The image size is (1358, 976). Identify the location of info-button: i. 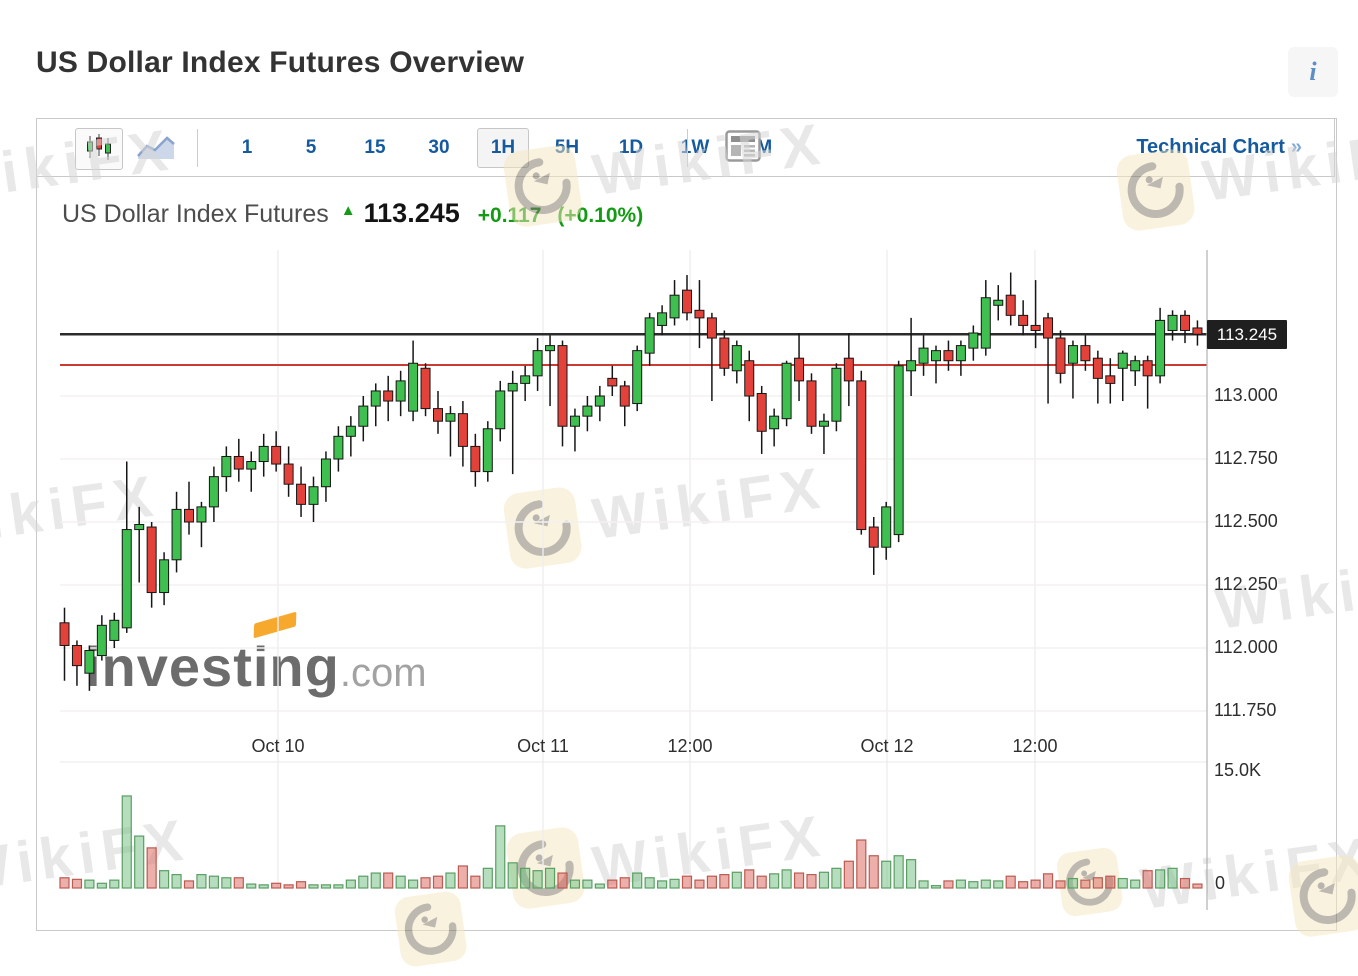
(1313, 72).